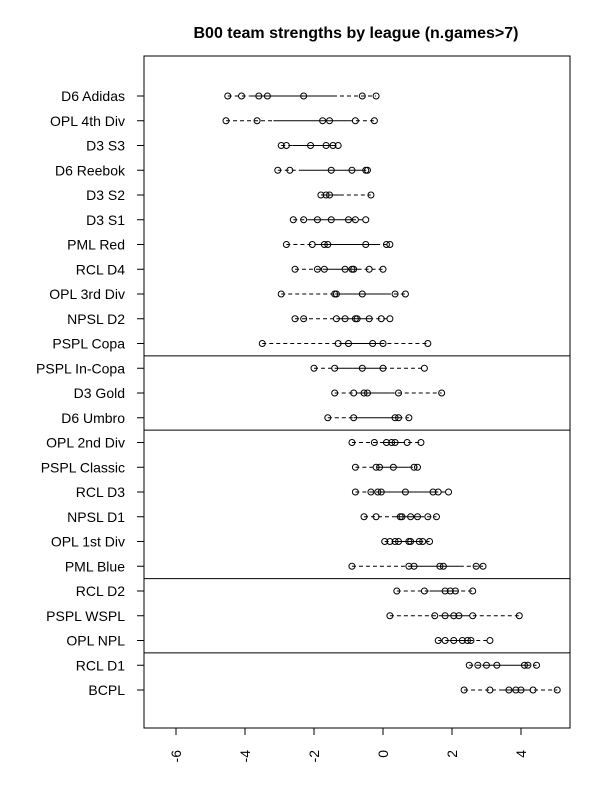  I want to click on y-tick-label: PML Red, so click(96, 245).